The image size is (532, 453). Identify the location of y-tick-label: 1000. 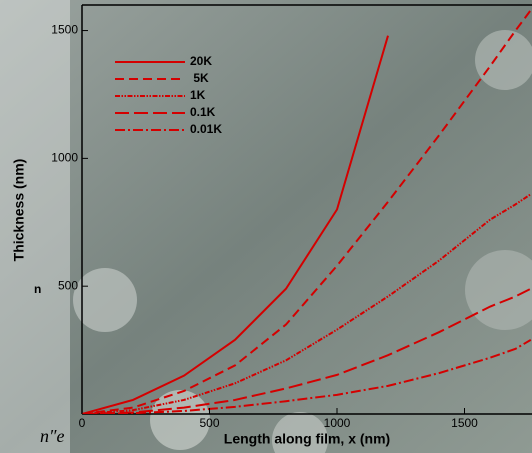
(64, 158).